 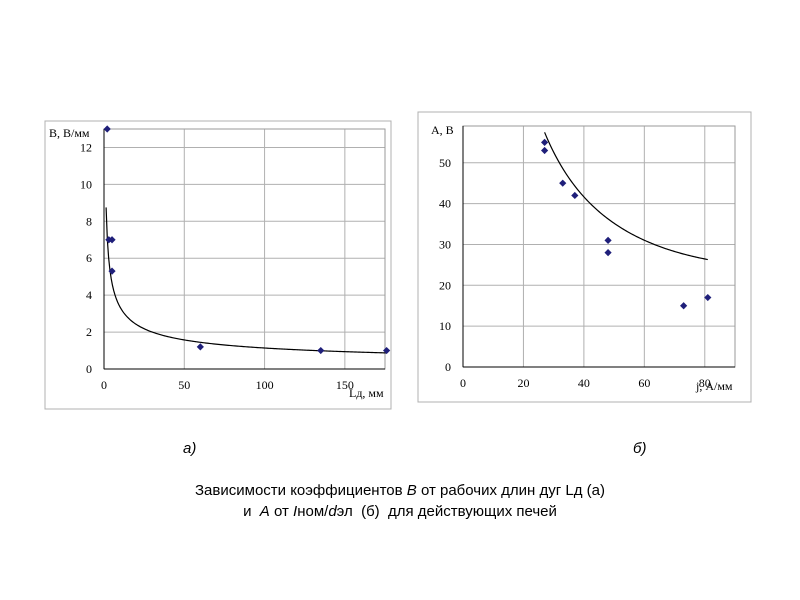 What do you see at coordinates (86, 147) in the screenshot?
I see `y-tick-label: 12` at bounding box center [86, 147].